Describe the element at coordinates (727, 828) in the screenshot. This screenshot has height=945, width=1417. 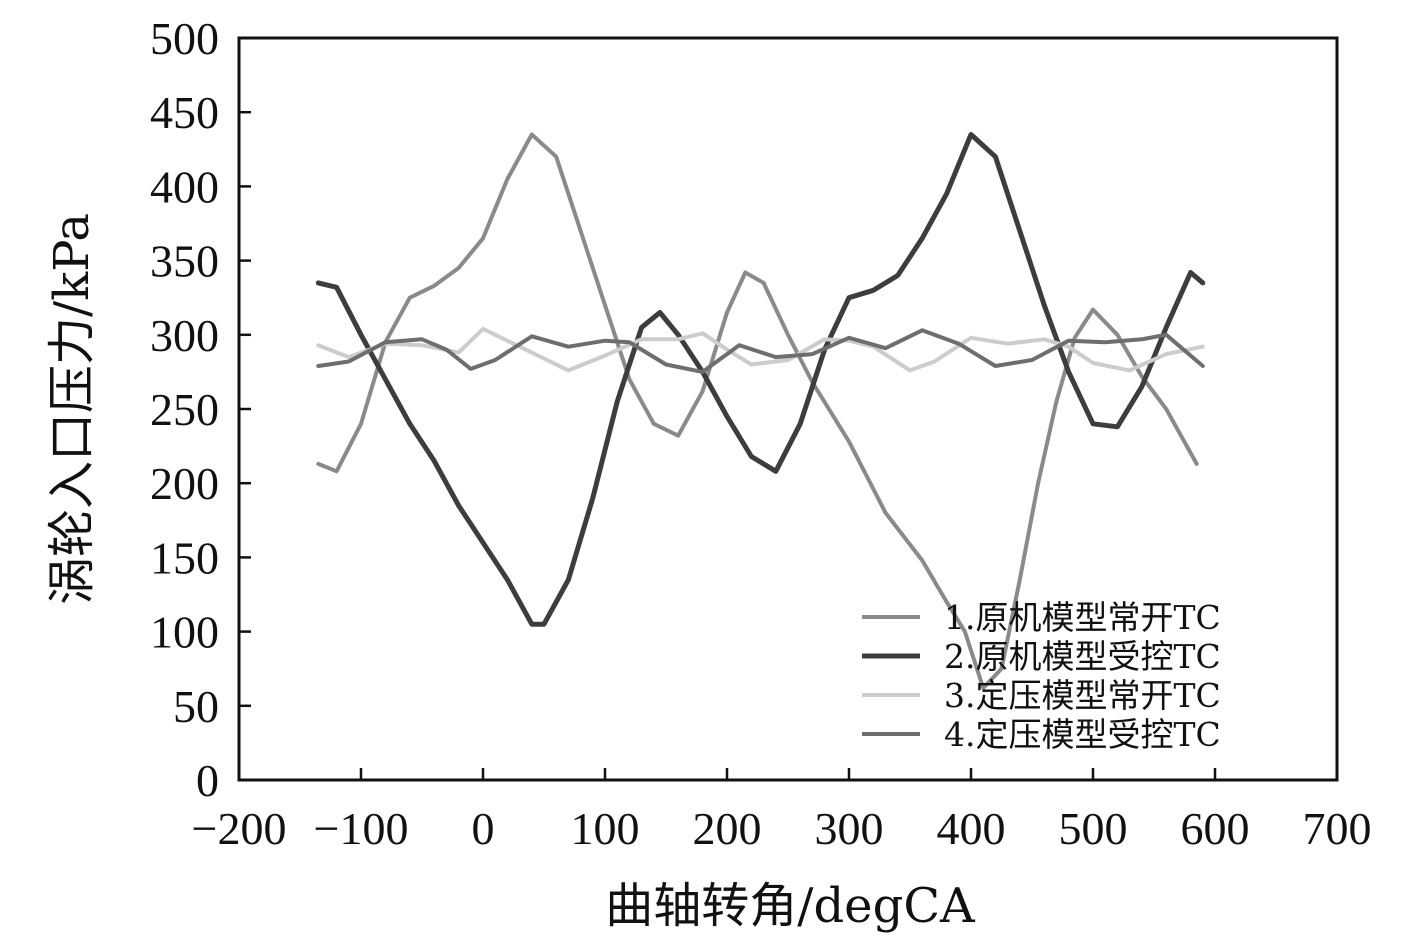
I see `x-tick-label: 200` at that location.